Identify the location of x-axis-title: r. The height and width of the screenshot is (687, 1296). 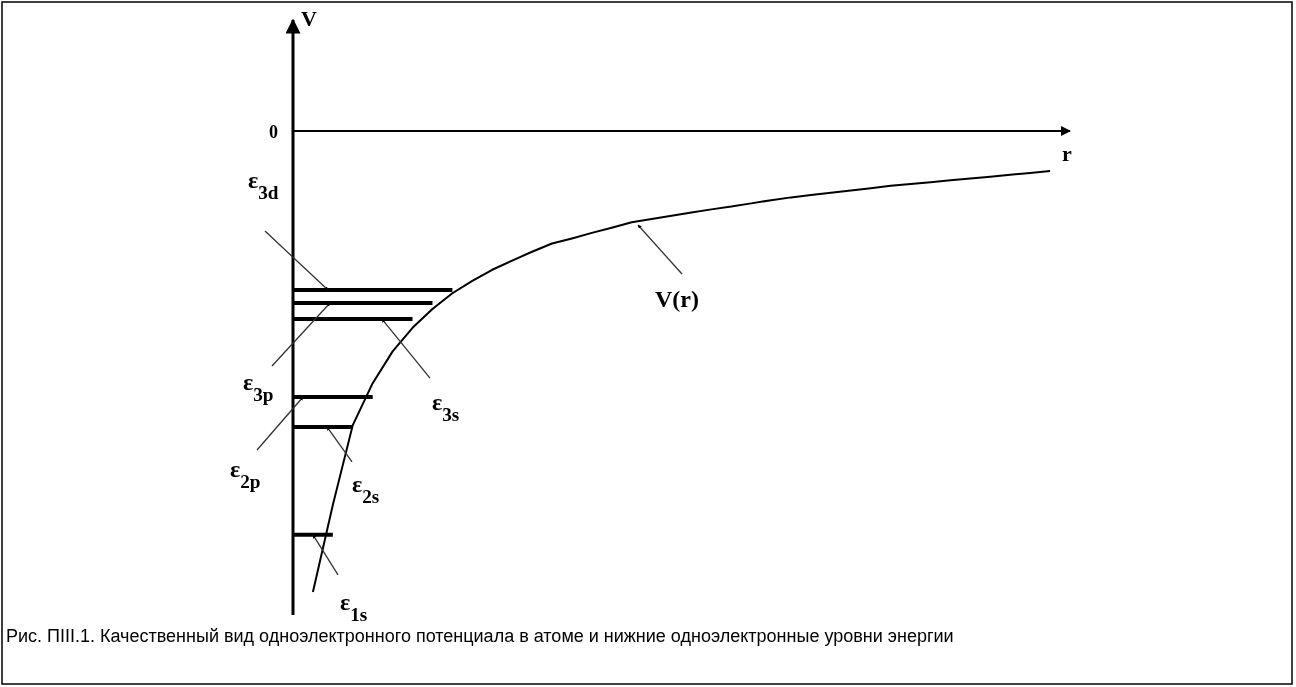
(1067, 153).